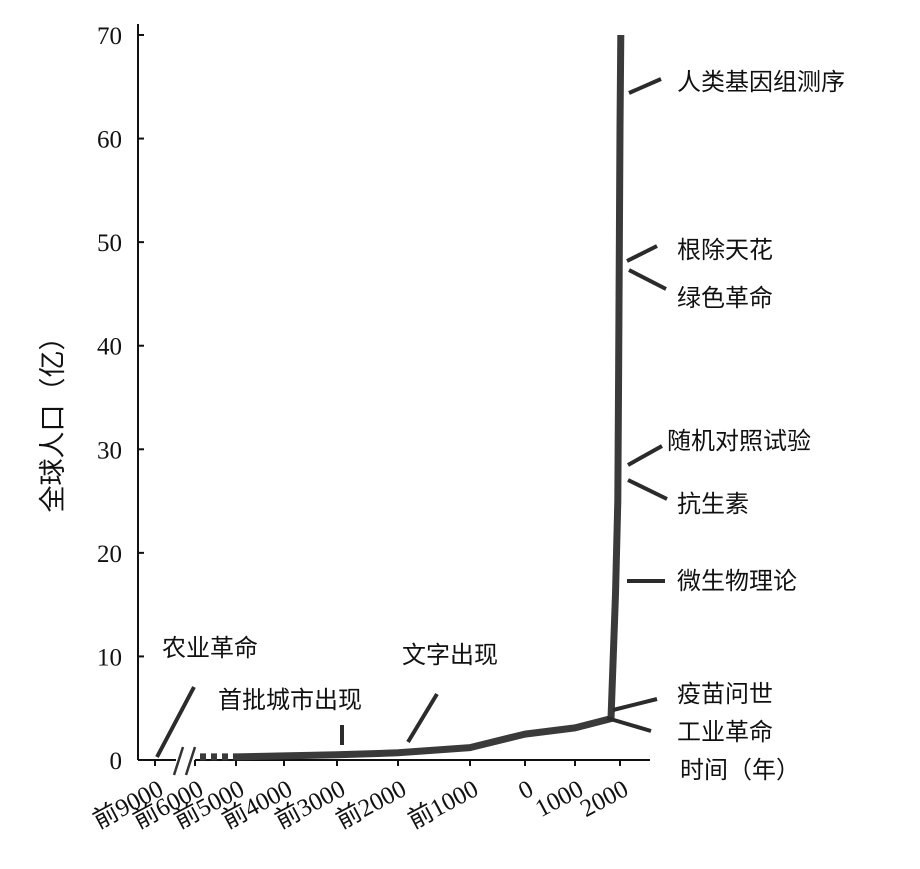 This screenshot has width=920, height=869. Describe the element at coordinates (109, 36) in the screenshot. I see `y-tick-label: 70` at that location.